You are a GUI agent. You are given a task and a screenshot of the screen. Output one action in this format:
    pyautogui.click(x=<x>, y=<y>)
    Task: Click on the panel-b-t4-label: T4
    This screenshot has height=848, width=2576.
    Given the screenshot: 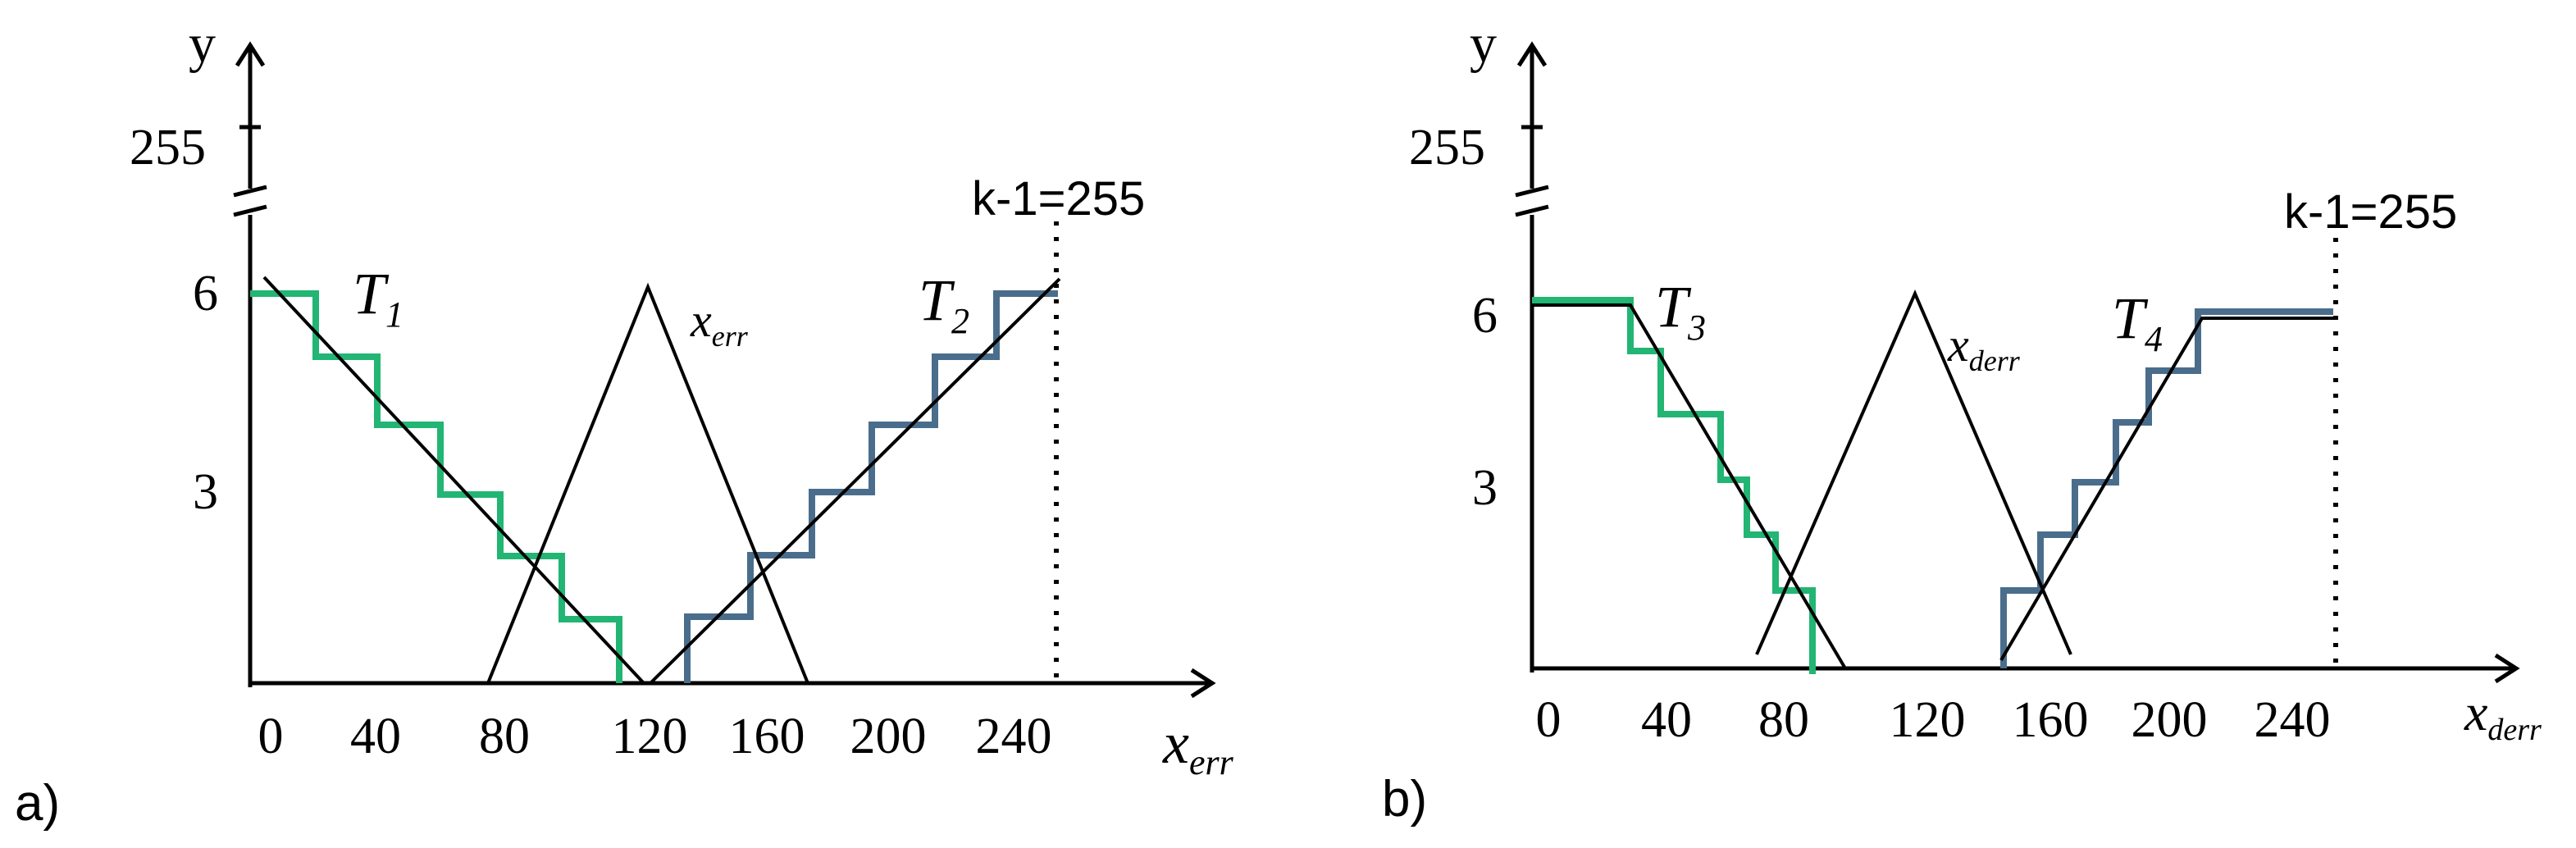 What is the action you would take?
    pyautogui.click(x=2137, y=322)
    